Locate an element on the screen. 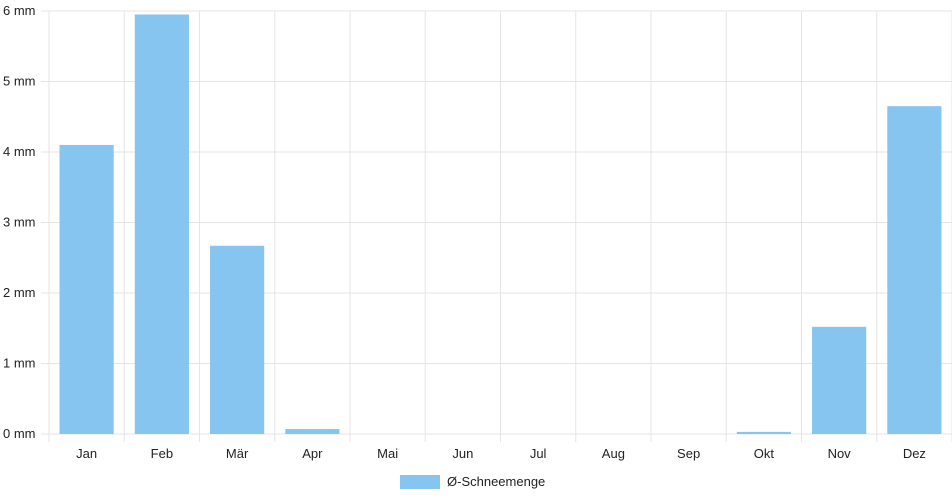  y-tick-label: 5 mm is located at coordinates (19, 81).